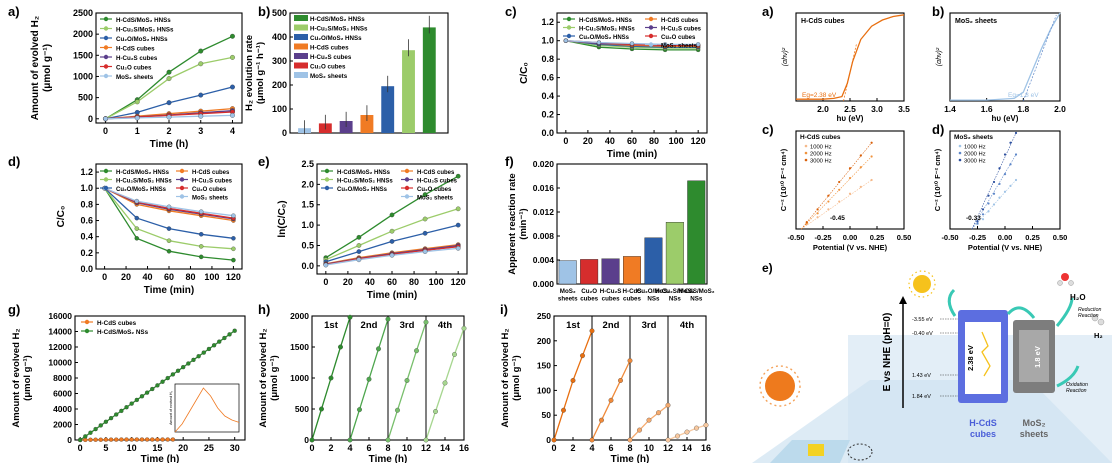 Image resolution: width=1112 pixels, height=468 pixels. Describe the element at coordinates (850, 72) in the screenshot. I see `tangent-line` at that location.